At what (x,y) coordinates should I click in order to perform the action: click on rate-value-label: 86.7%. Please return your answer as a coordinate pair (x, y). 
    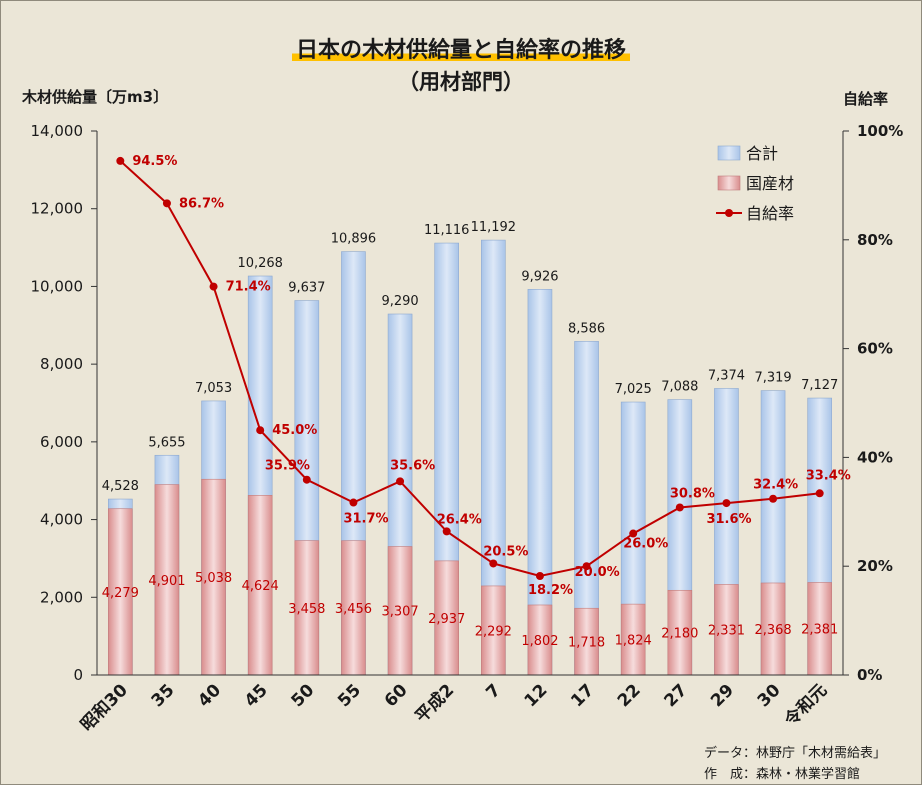
    Looking at the image, I should click on (201, 203).